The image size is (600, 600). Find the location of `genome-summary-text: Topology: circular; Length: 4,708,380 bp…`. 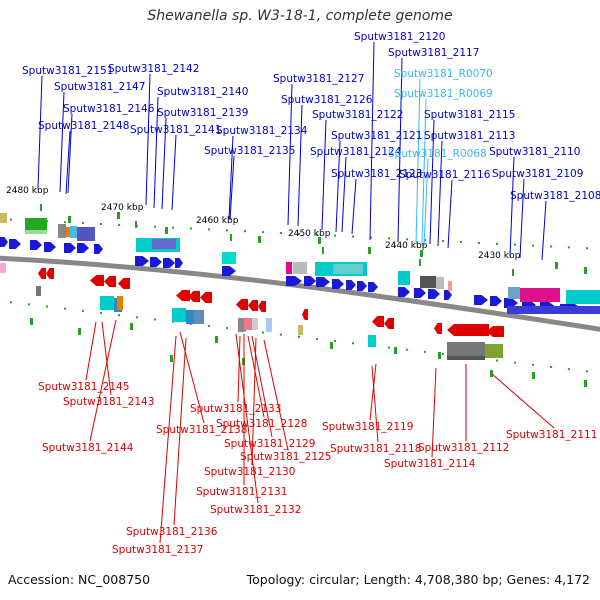

genome-summary-text: Topology: circular; Length: 4,708,380 bp… is located at coordinates (418, 579).